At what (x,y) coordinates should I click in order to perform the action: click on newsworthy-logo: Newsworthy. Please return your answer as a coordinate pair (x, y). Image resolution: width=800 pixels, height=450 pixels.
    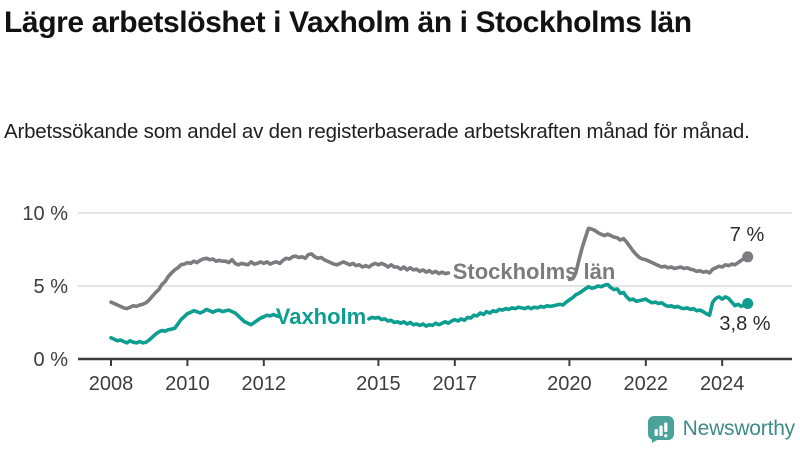
    Looking at the image, I should click on (721, 429).